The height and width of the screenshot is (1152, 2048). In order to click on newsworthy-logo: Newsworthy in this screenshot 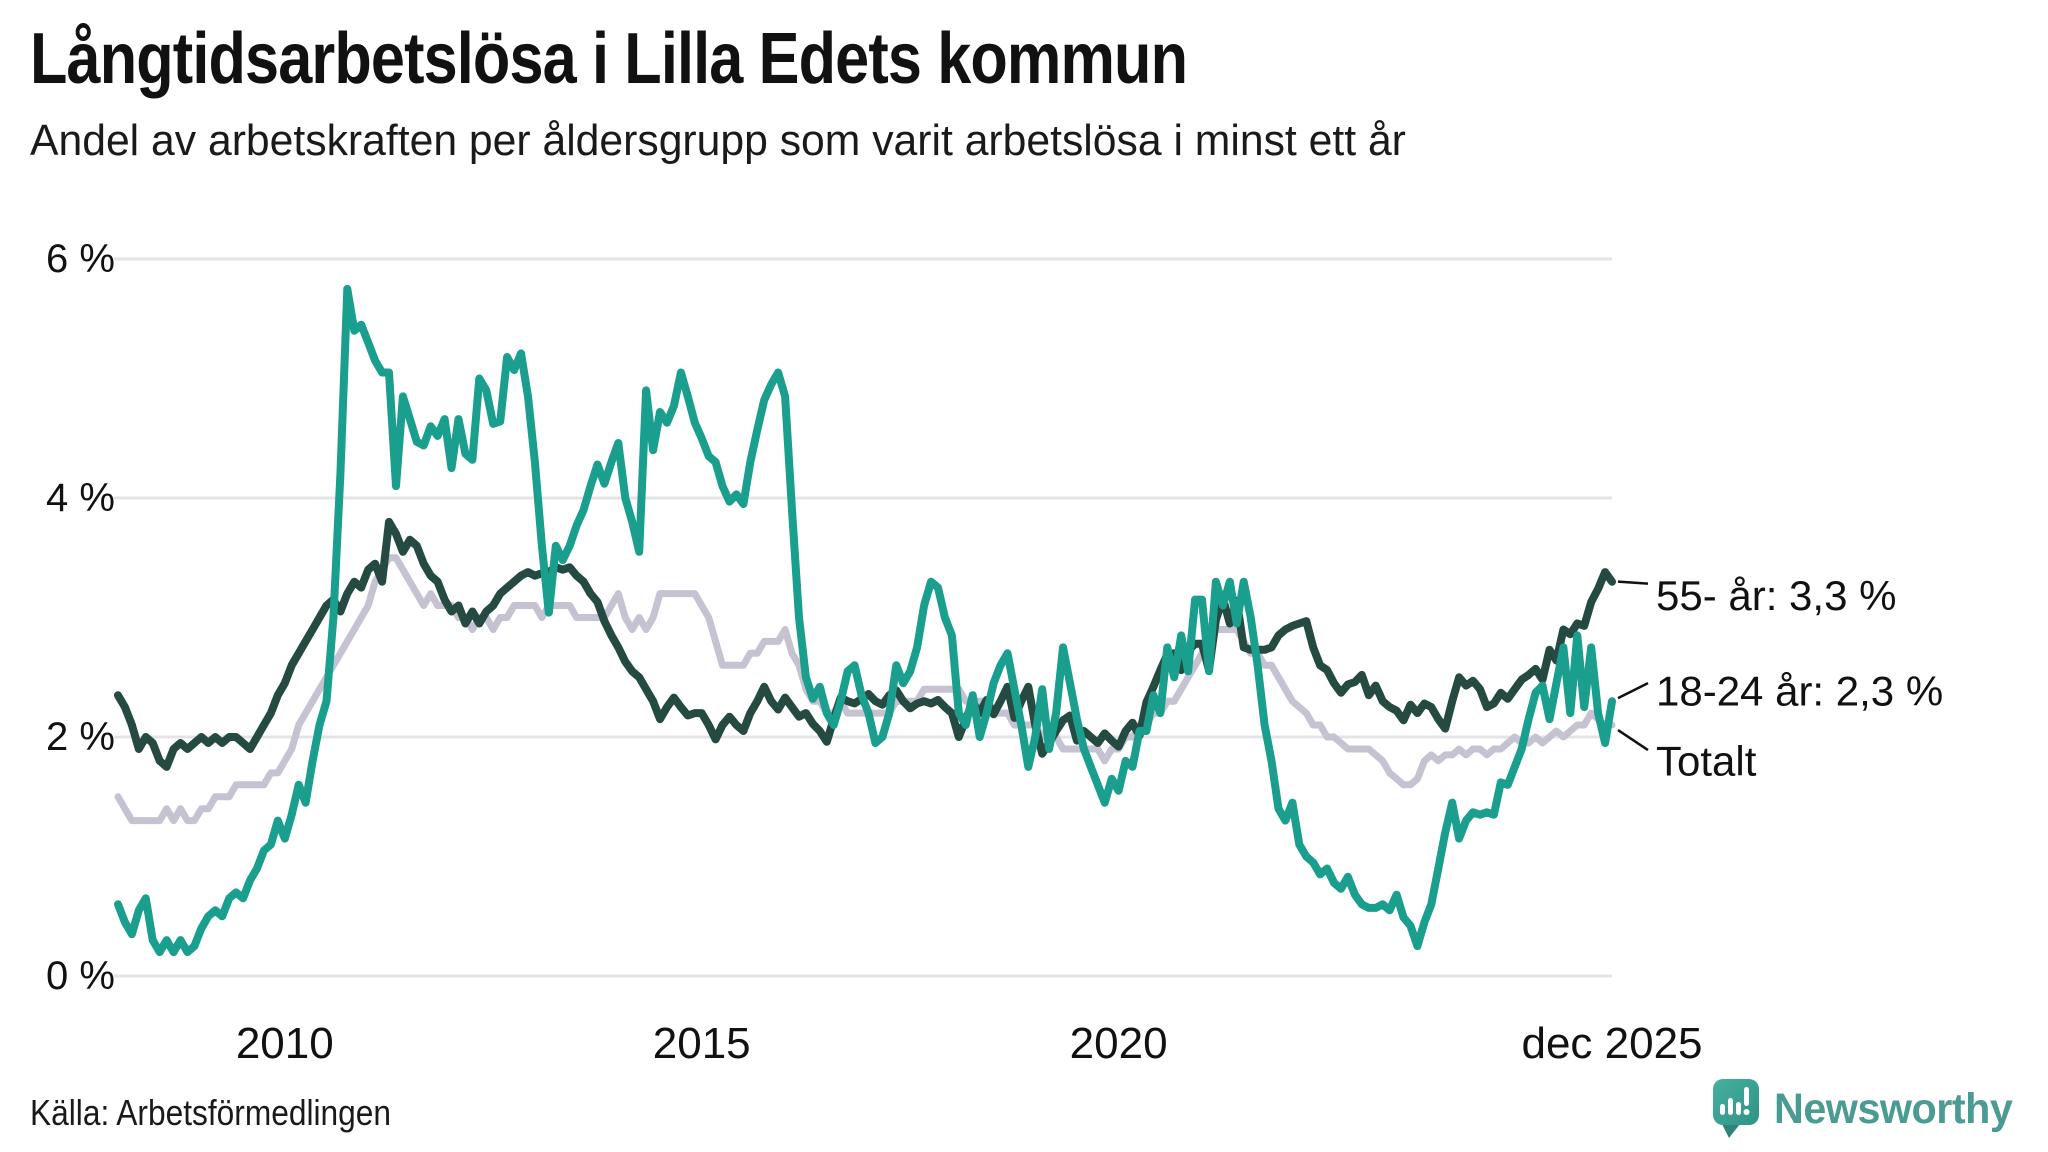, I will do `click(1867, 1109)`.